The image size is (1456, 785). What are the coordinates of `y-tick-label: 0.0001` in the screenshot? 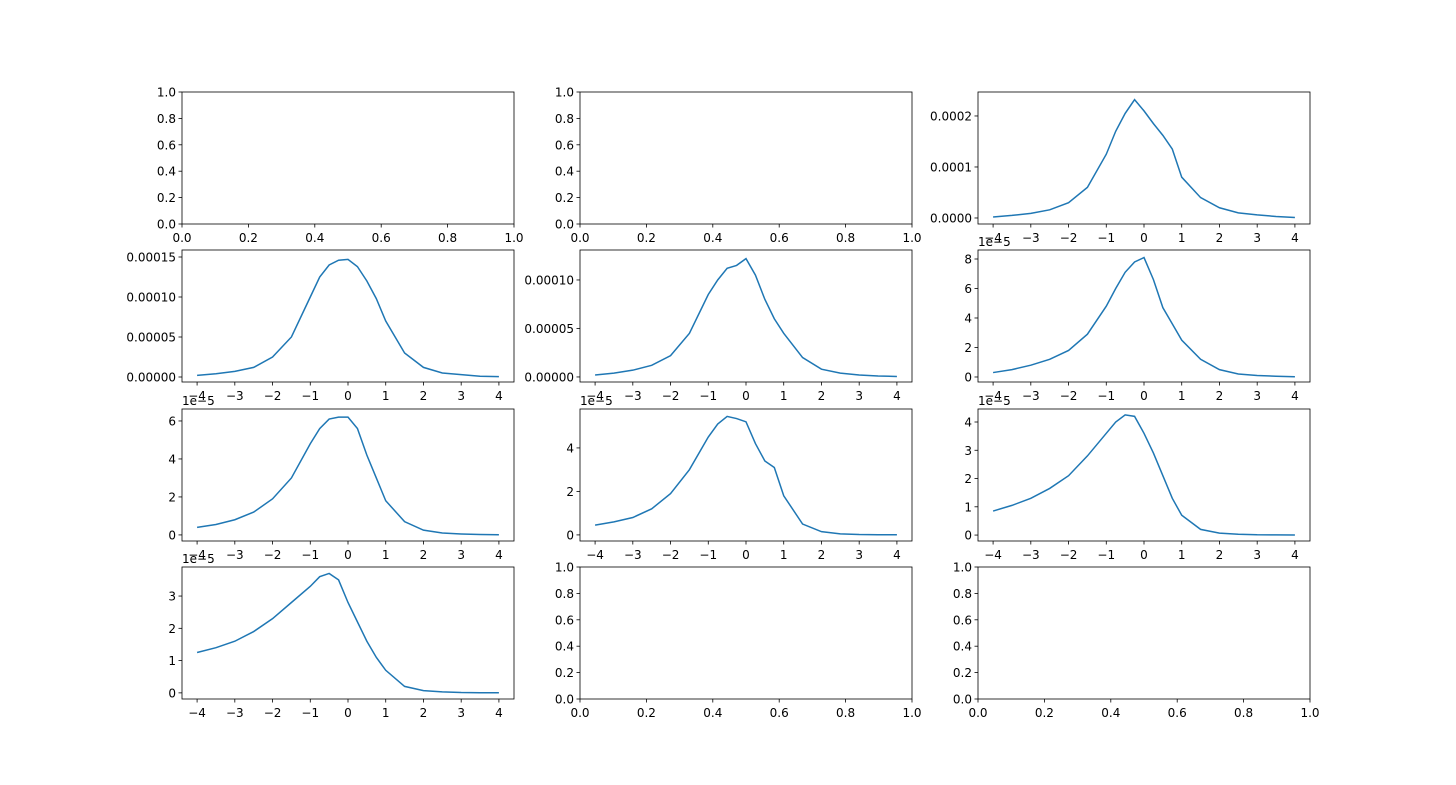 It's located at (951, 167).